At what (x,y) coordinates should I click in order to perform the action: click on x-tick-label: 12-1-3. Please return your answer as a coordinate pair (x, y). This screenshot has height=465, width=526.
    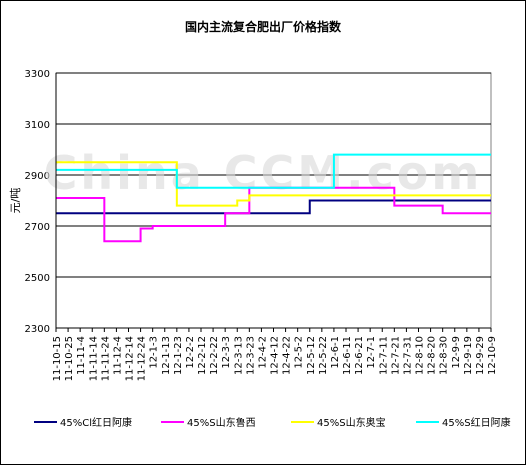
    Looking at the image, I should click on (154, 352).